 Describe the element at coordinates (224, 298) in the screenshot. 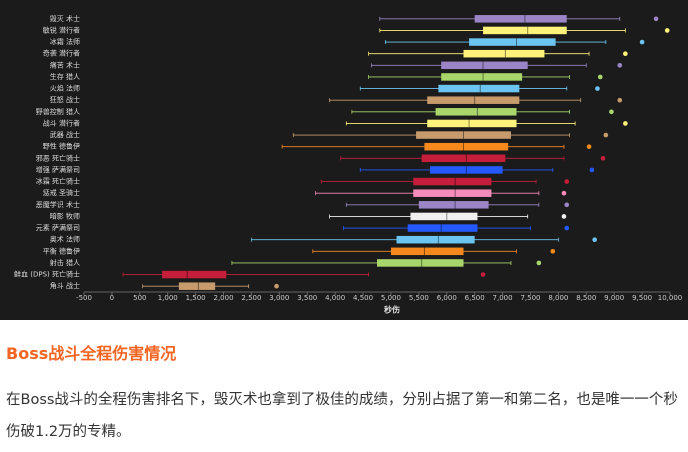

I see `x-tick-label: 2,000` at that location.